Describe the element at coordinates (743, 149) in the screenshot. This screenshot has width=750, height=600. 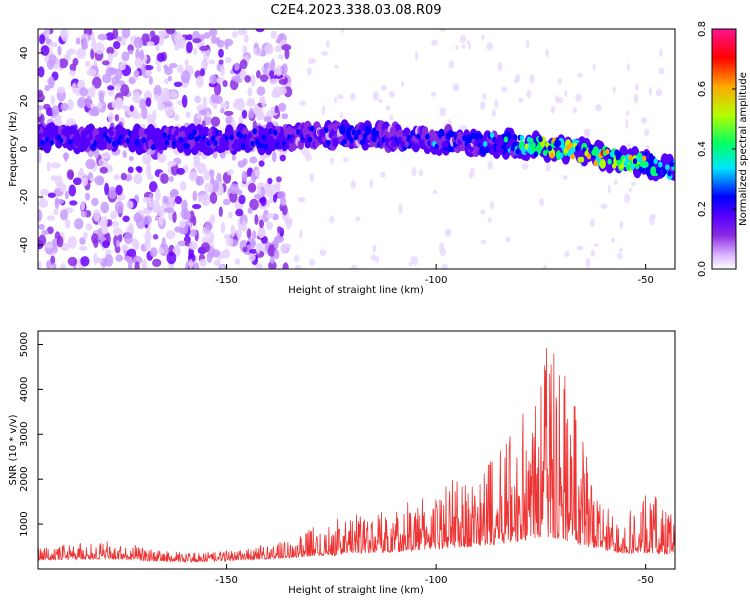
I see `colorbar-label: Normalized spectral amplitude` at that location.